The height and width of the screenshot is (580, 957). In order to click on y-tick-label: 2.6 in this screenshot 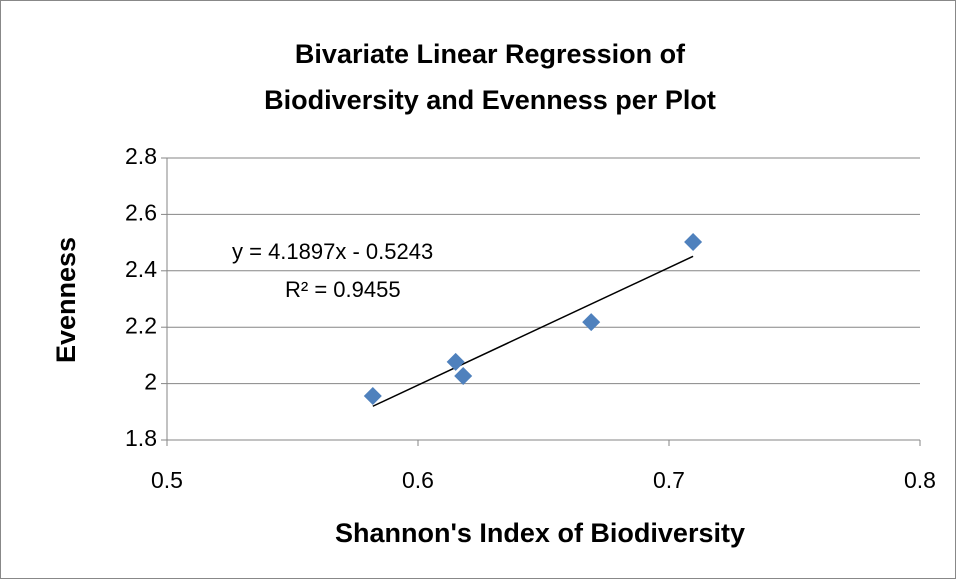, I will do `click(141, 212)`.